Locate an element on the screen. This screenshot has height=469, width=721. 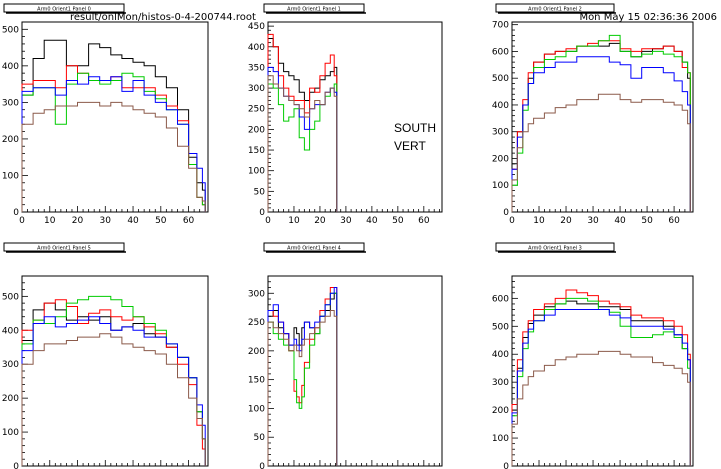
date-label: Mon May 15 02:36:36 2006 is located at coordinates (648, 17).